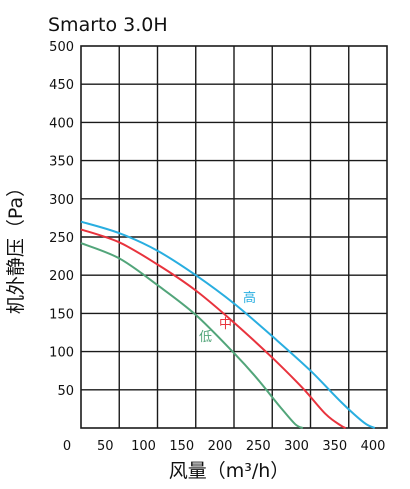 This screenshot has height=489, width=410. Describe the element at coordinates (258, 446) in the screenshot. I see `x-tick-label: 250` at that location.